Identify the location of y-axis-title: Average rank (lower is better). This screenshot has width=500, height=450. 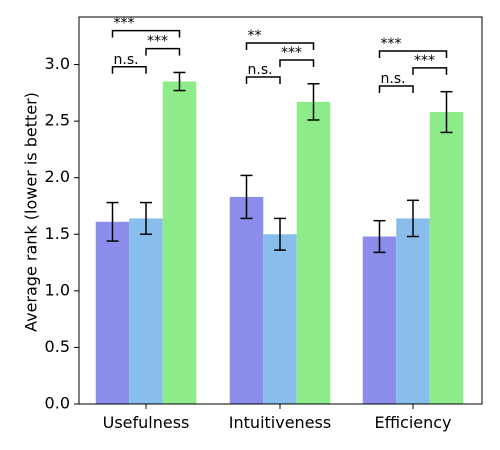
(31, 212).